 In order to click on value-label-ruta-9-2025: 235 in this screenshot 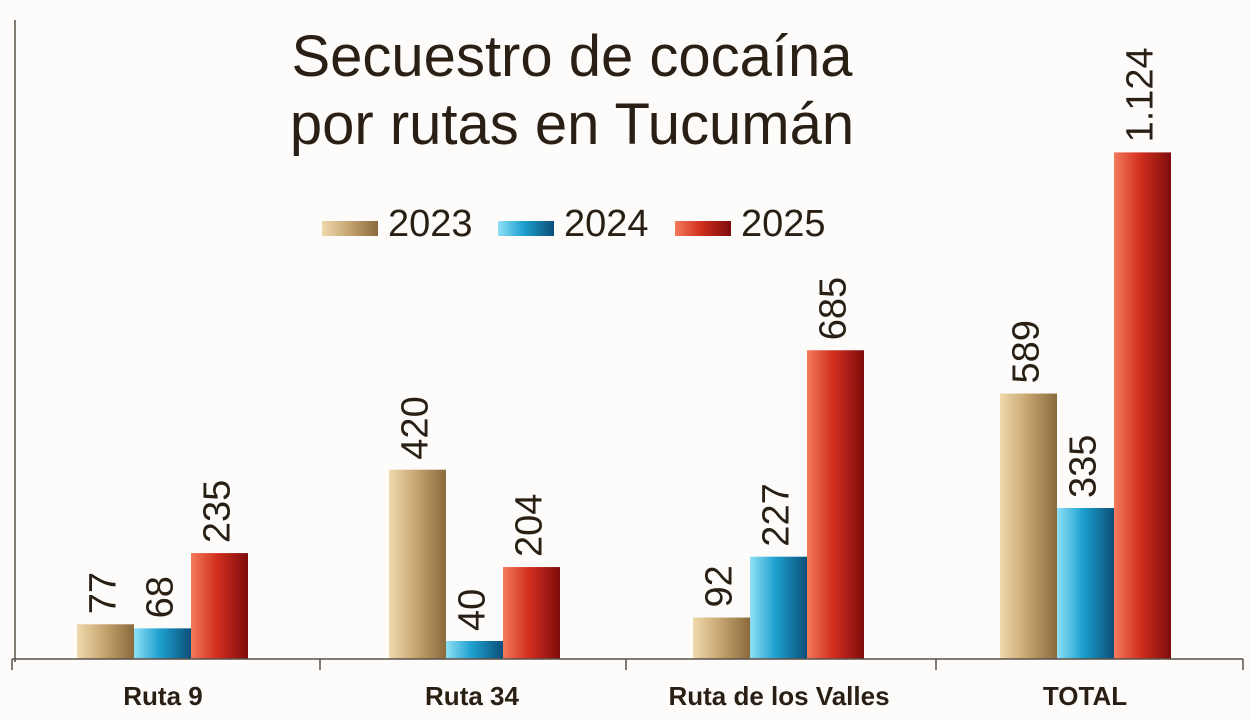, I will do `click(218, 511)`.